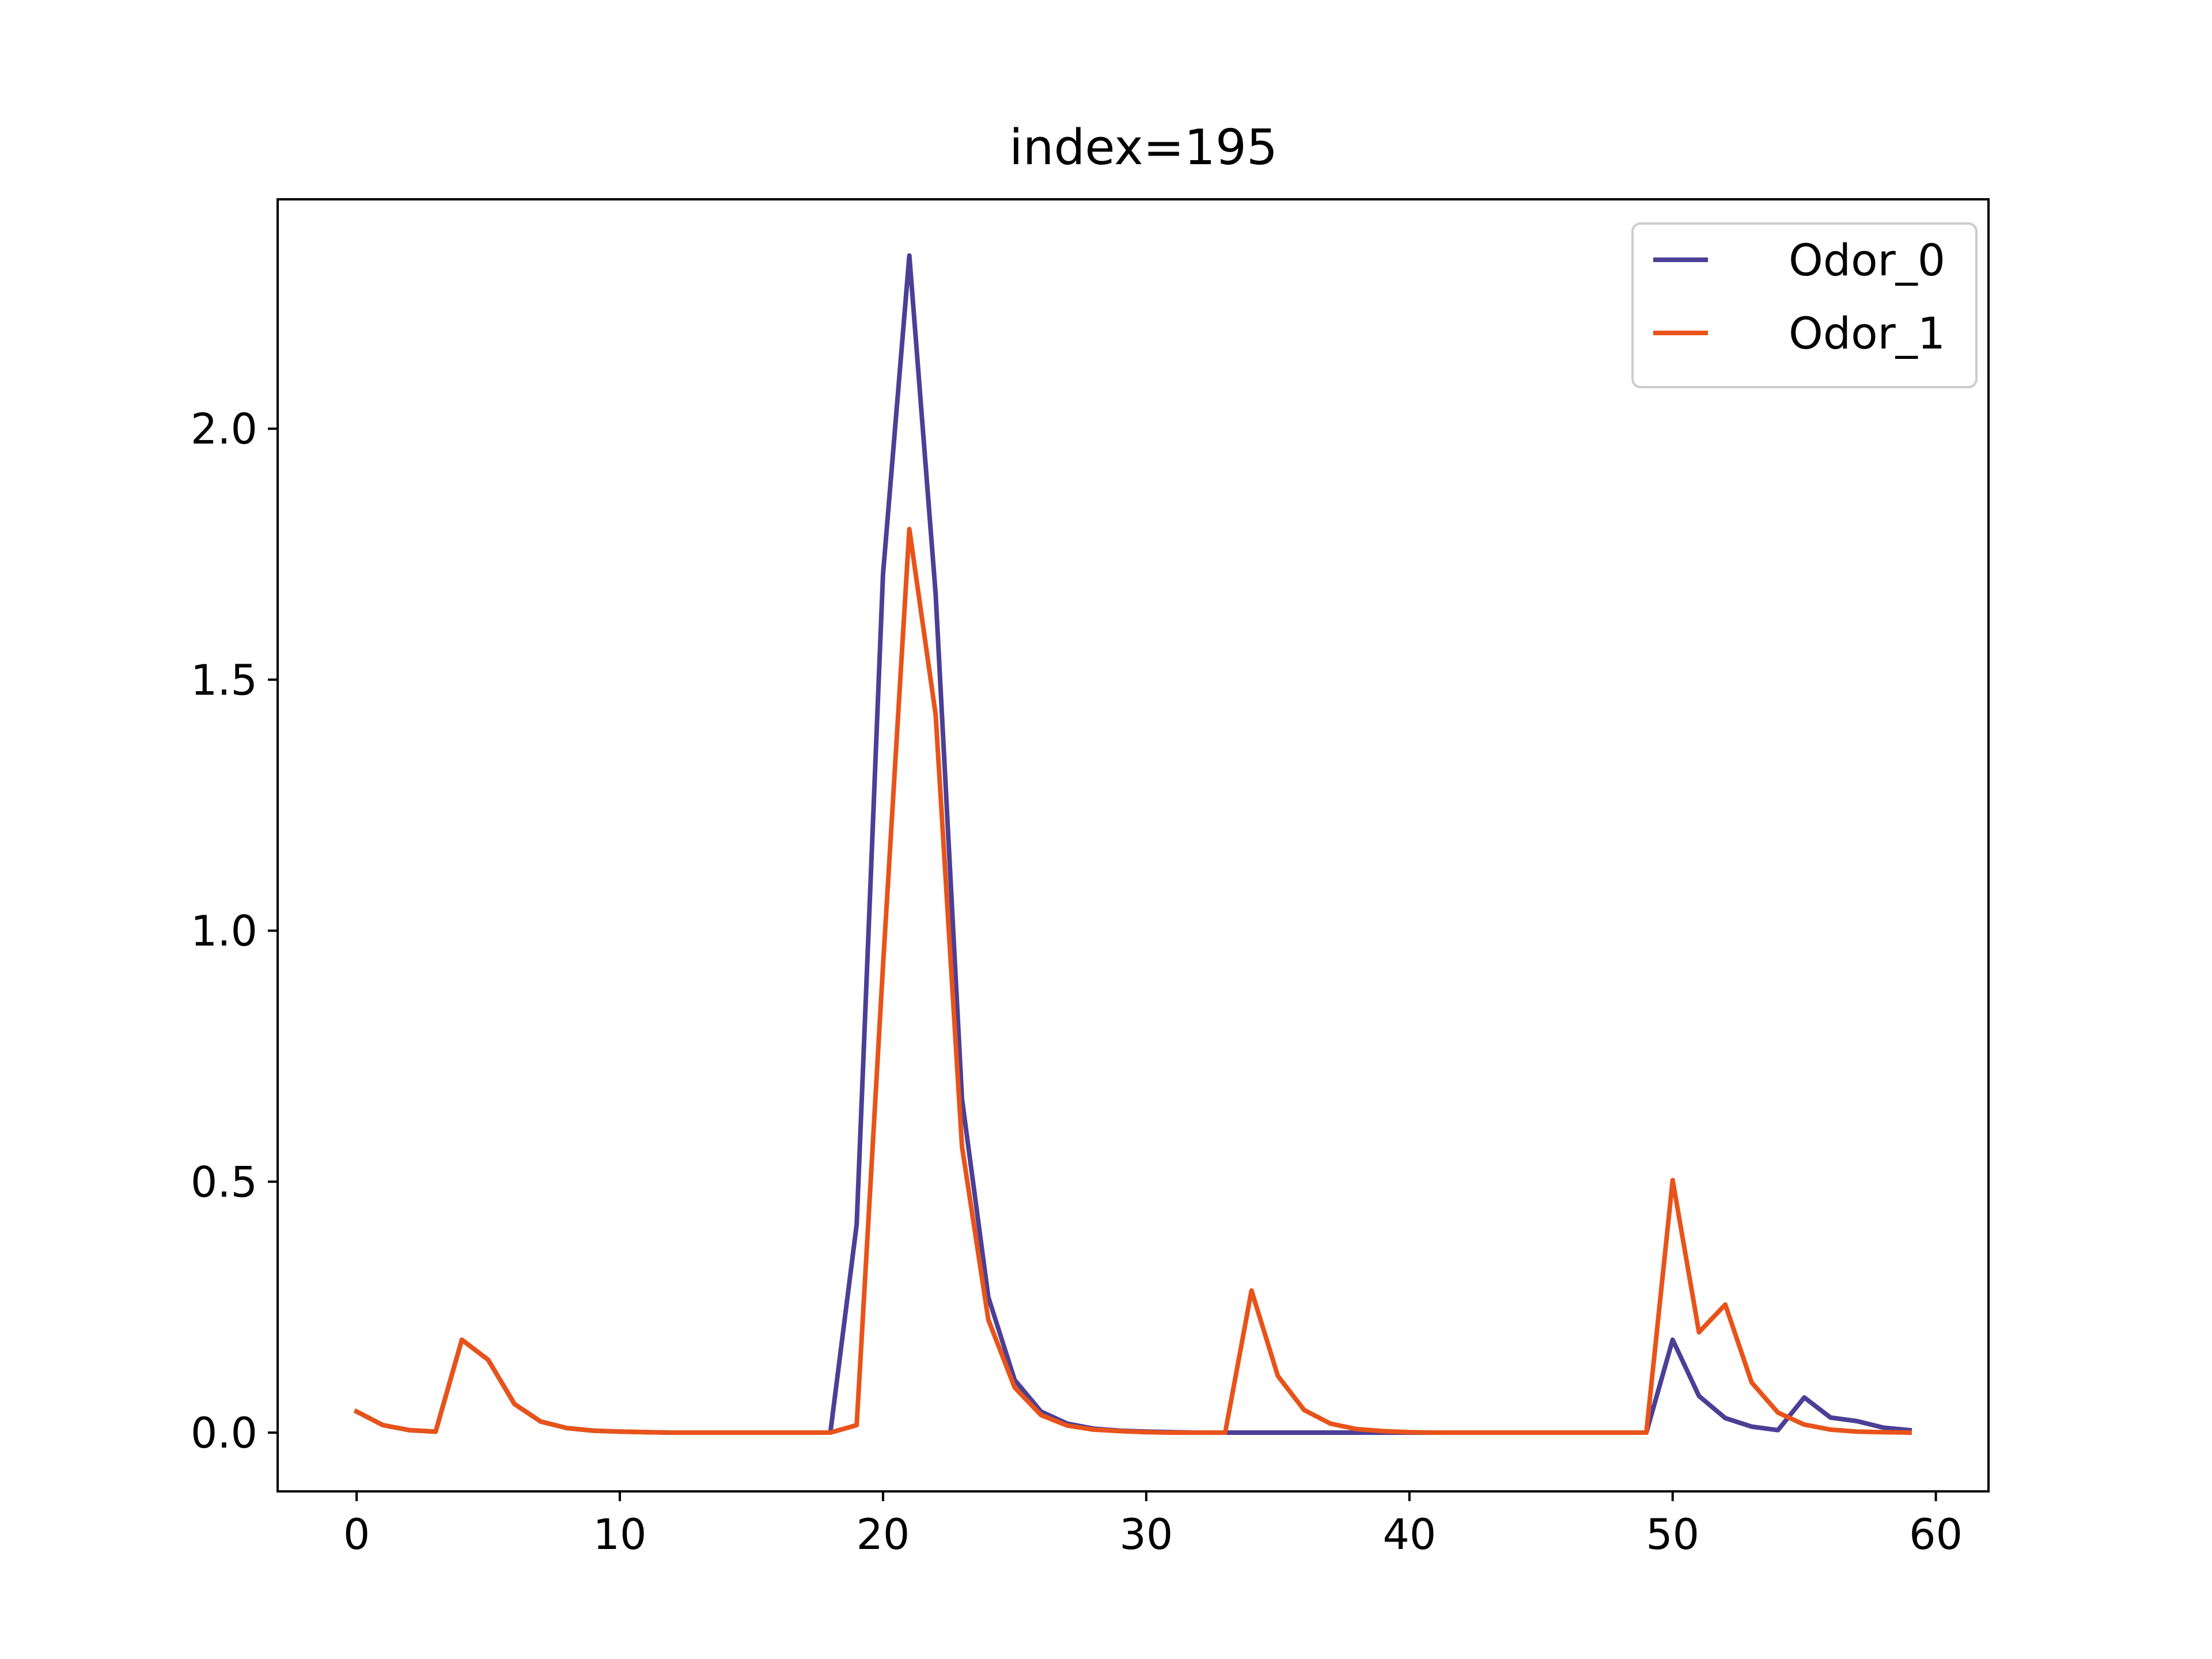 Image resolution: width=2212 pixels, height=1659 pixels. What do you see at coordinates (224, 1433) in the screenshot?
I see `y-tick-label: 0.0` at bounding box center [224, 1433].